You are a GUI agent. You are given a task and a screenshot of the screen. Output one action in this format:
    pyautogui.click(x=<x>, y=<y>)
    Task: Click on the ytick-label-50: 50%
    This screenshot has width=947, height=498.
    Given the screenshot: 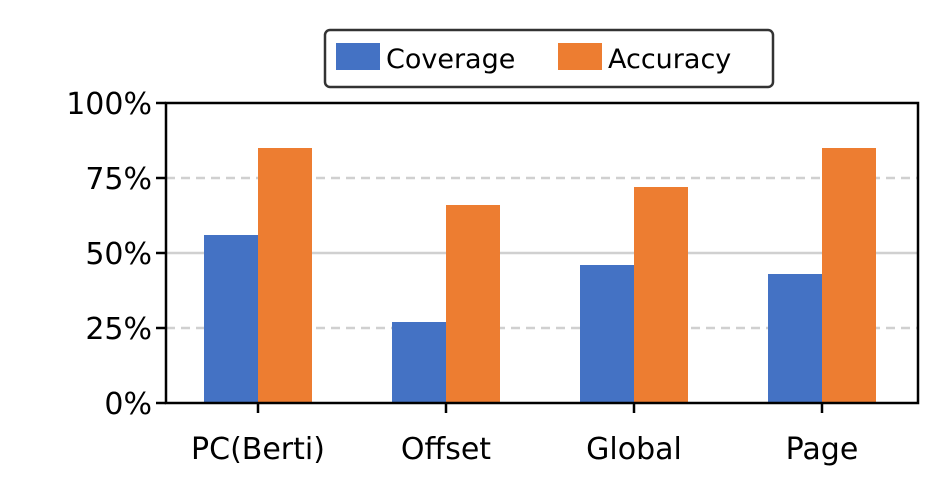 What is the action you would take?
    pyautogui.click(x=118, y=254)
    